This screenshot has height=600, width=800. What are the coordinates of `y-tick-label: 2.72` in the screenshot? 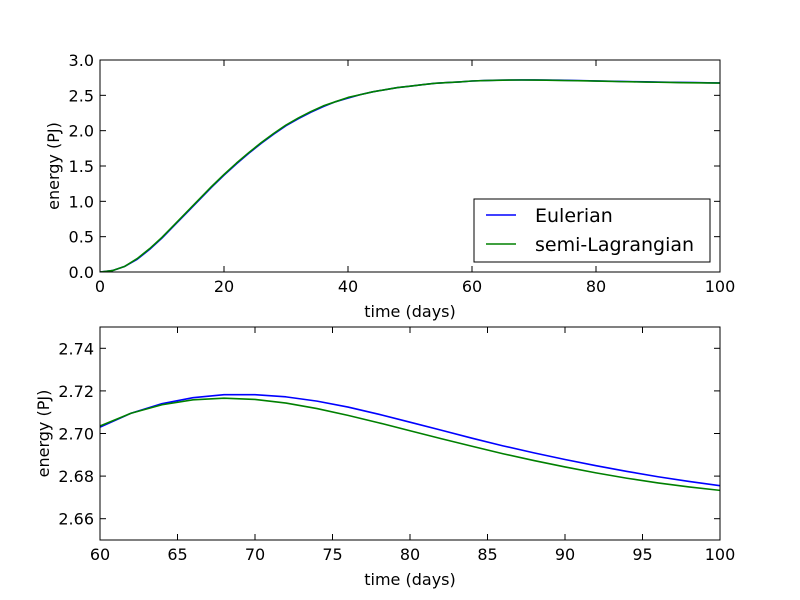 It's located at (76, 391).